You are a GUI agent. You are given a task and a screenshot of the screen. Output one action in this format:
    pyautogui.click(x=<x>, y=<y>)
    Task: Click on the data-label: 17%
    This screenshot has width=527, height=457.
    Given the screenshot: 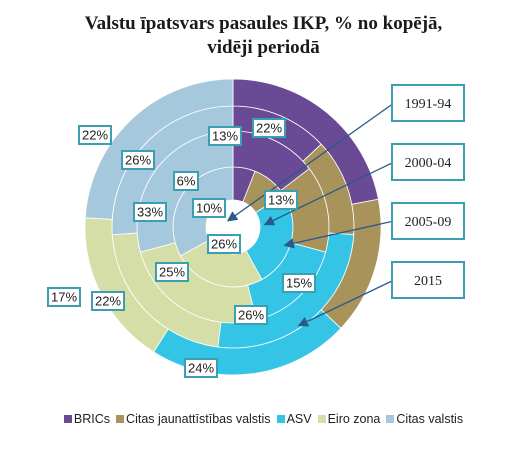 What is the action you would take?
    pyautogui.click(x=64, y=297)
    